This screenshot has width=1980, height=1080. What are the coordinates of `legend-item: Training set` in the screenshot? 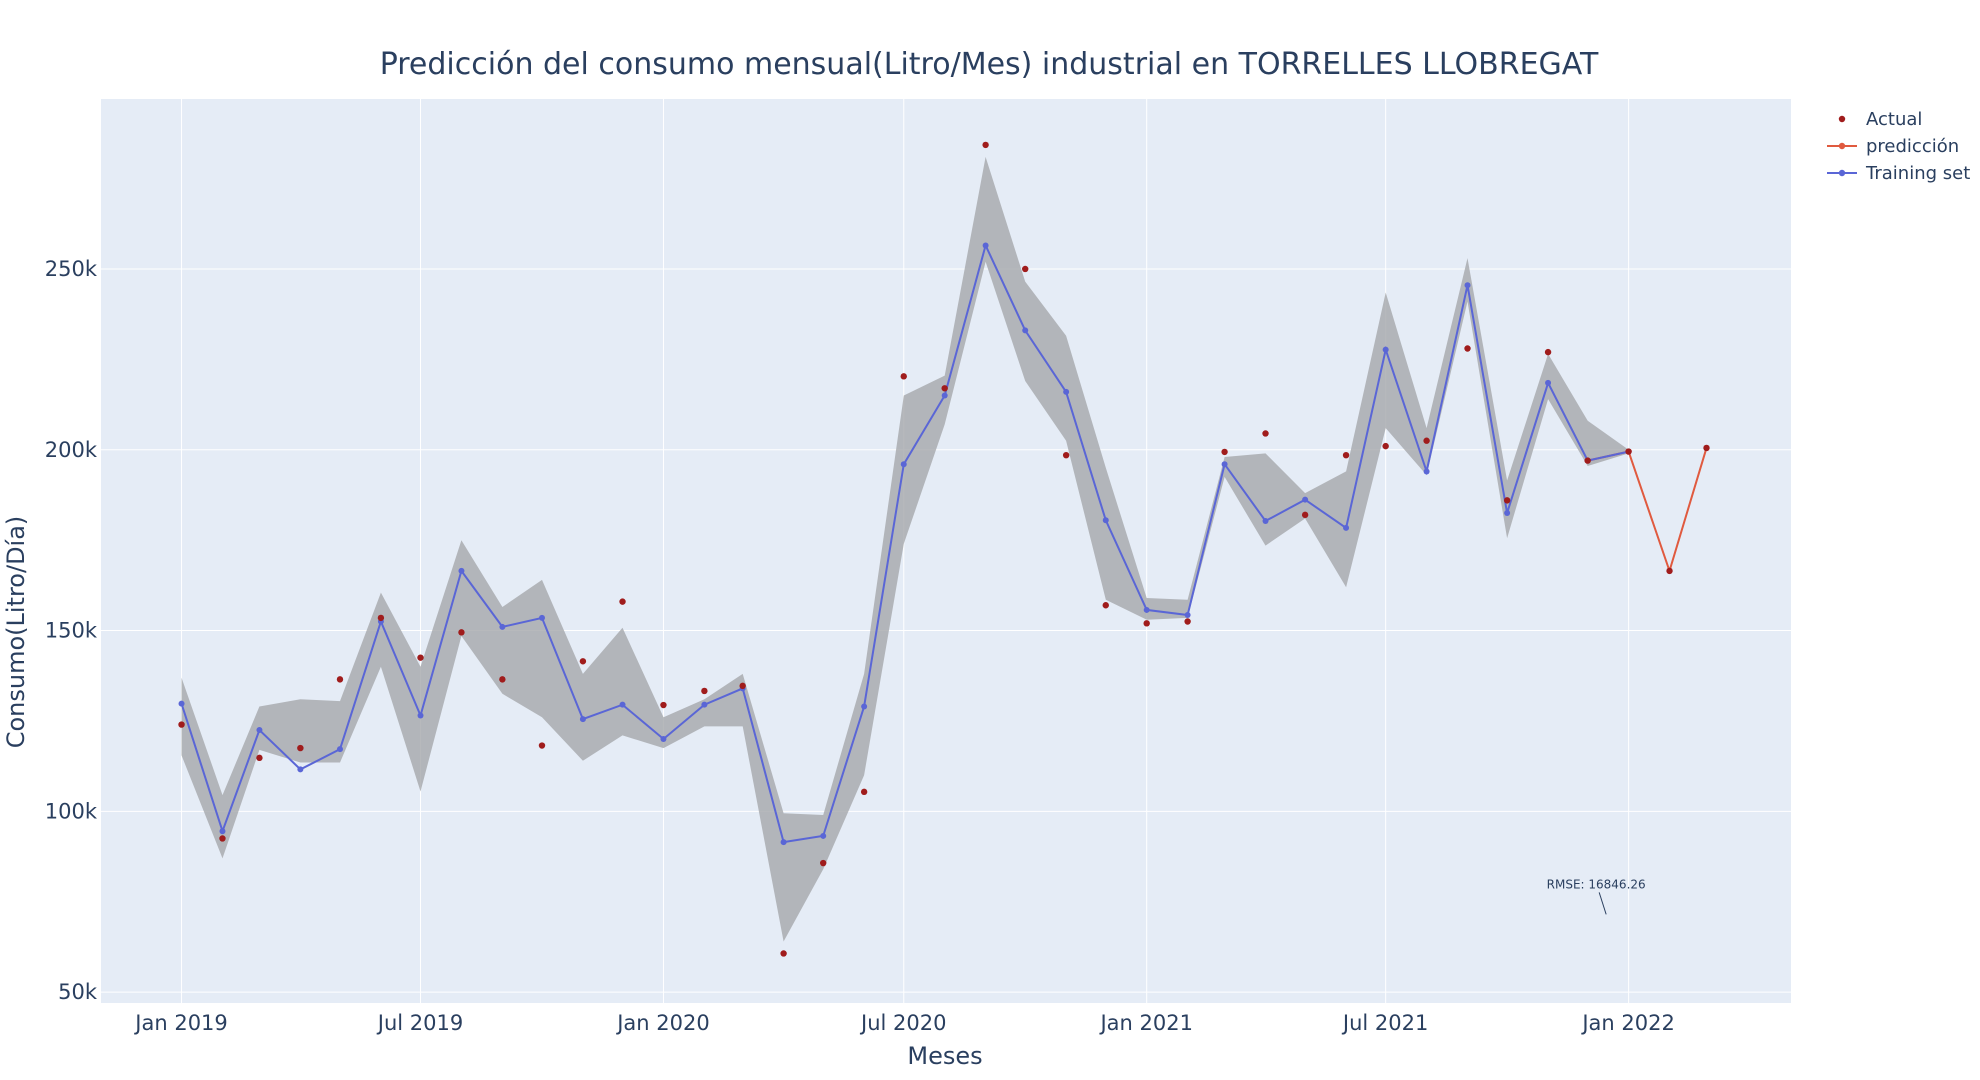 It's located at (1898, 173).